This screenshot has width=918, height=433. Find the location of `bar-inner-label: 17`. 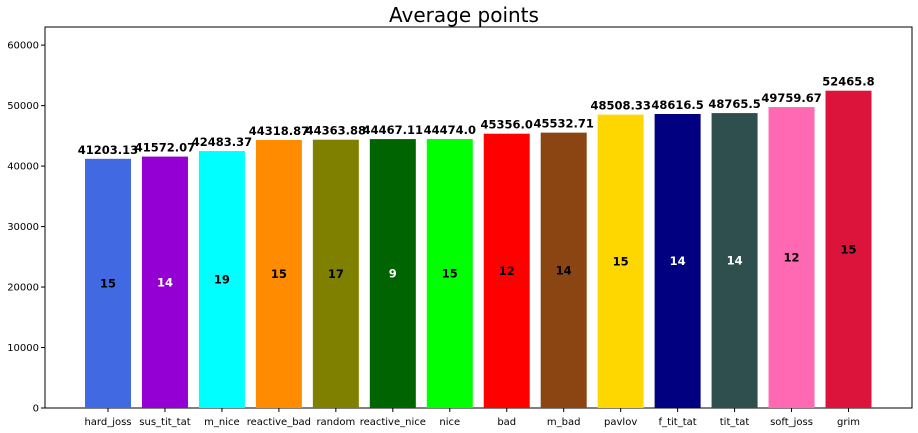

bar-inner-label: 17 is located at coordinates (336, 274).